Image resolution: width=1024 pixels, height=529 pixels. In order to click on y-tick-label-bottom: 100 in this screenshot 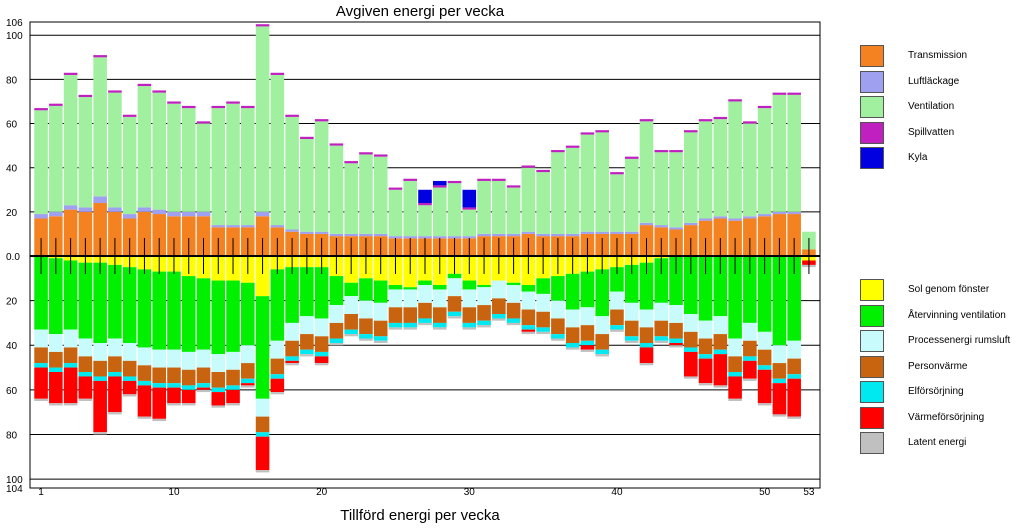, I will do `click(14, 480)`.